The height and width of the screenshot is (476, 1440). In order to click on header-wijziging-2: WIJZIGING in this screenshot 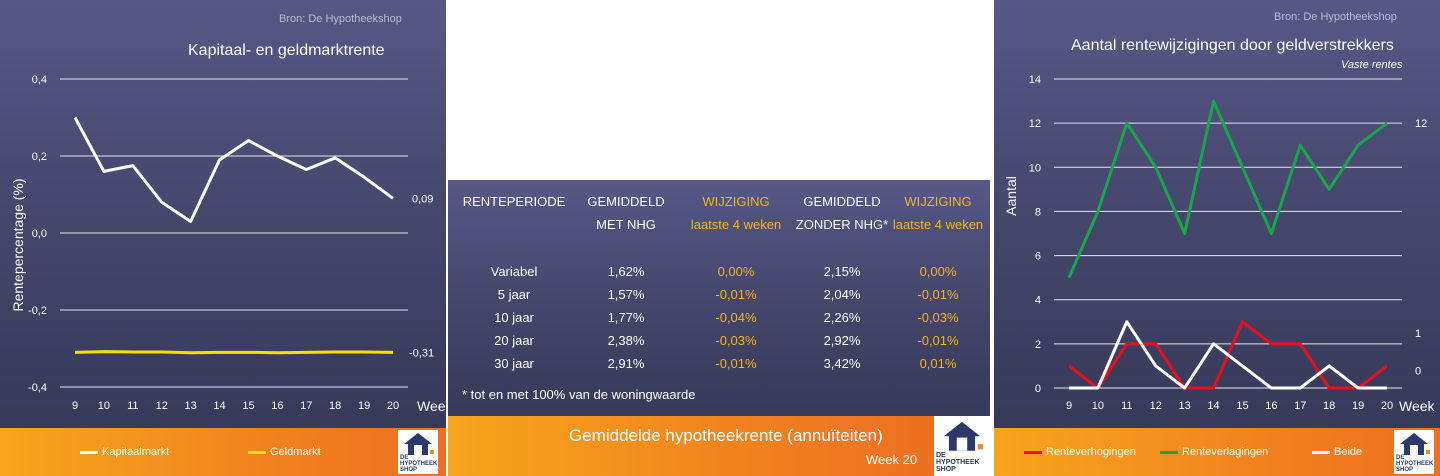, I will do `click(938, 201)`.